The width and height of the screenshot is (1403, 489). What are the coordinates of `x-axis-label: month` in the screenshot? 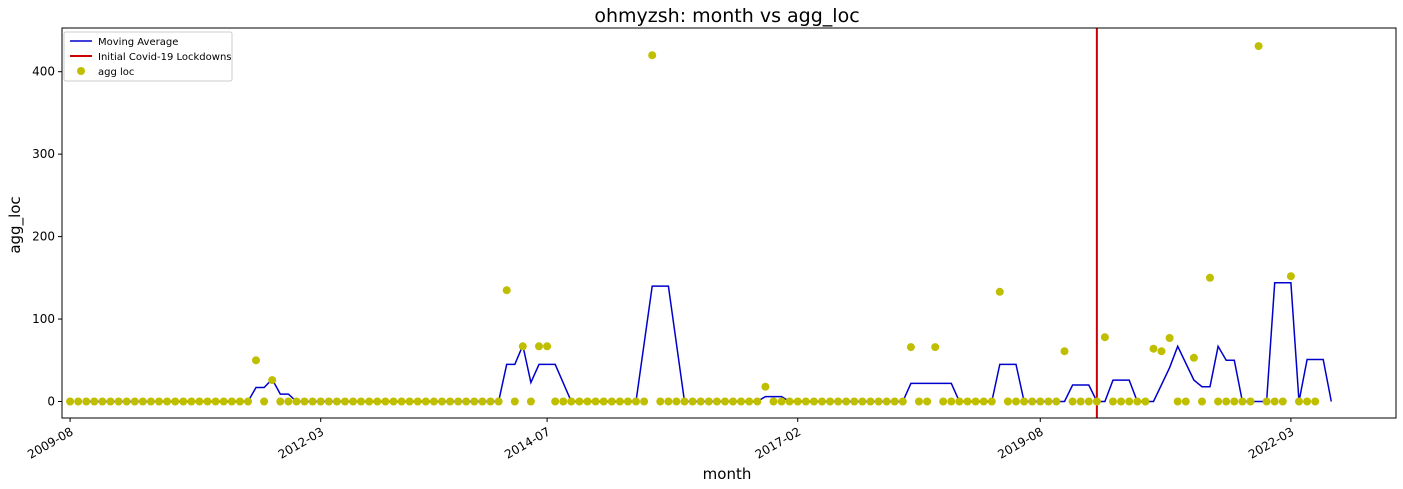 It's located at (727, 474).